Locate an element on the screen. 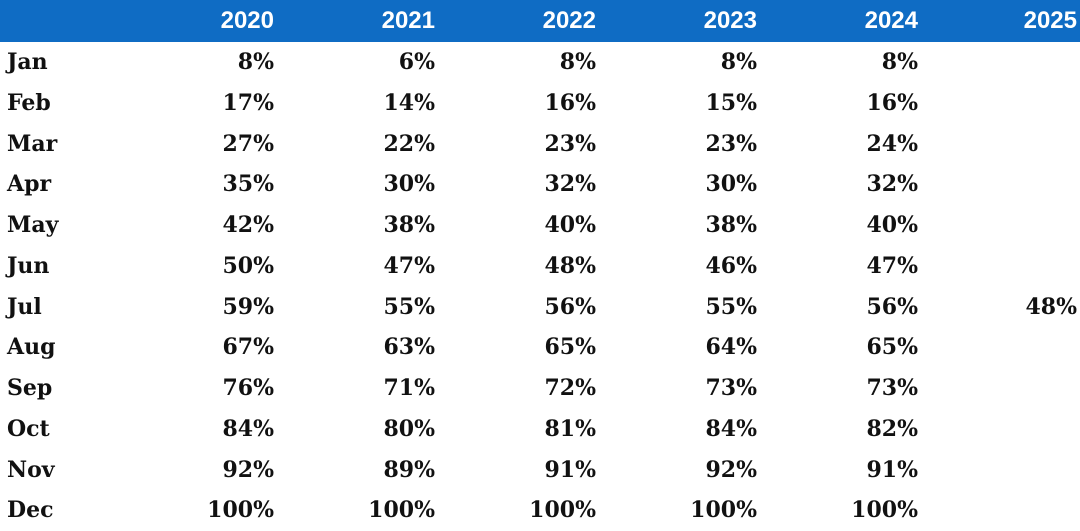  value-cell-2023: 23% is located at coordinates (731, 143).